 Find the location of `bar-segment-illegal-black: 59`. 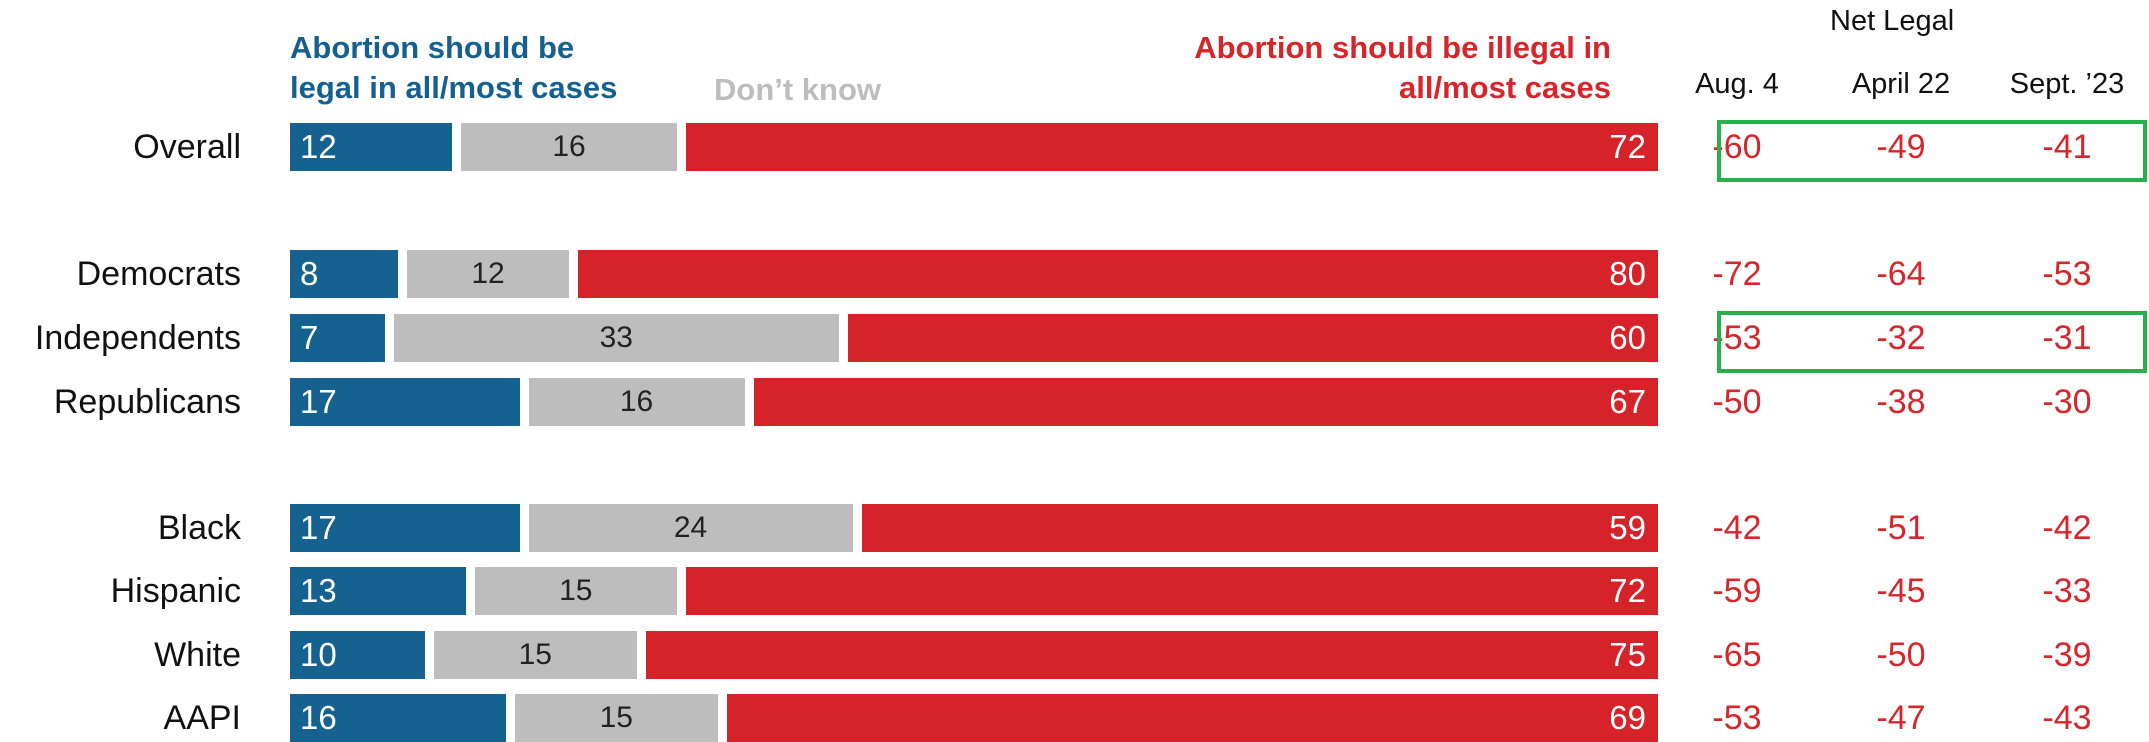

bar-segment-illegal-black: 59 is located at coordinates (1259, 528).